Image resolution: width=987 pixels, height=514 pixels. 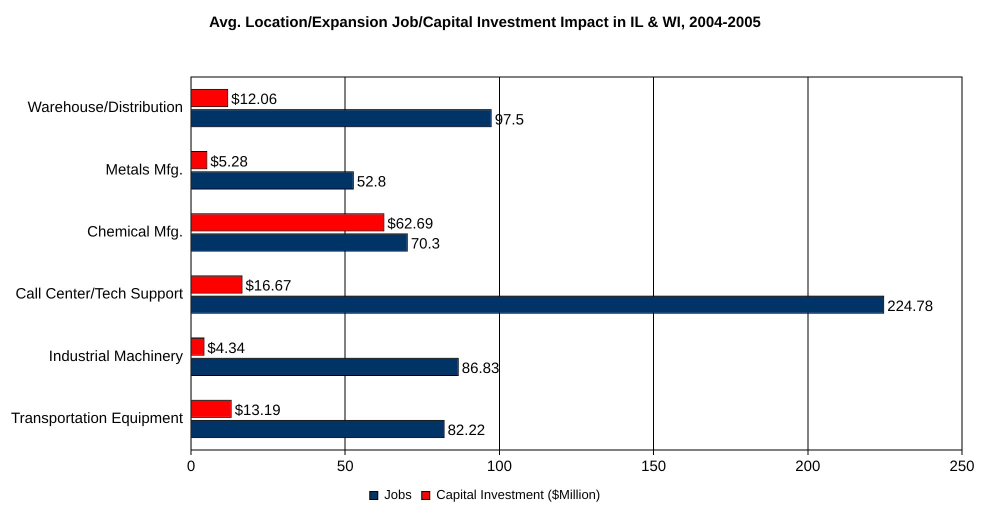 What do you see at coordinates (229, 161) in the screenshot?
I see `data-label: $5.28` at bounding box center [229, 161].